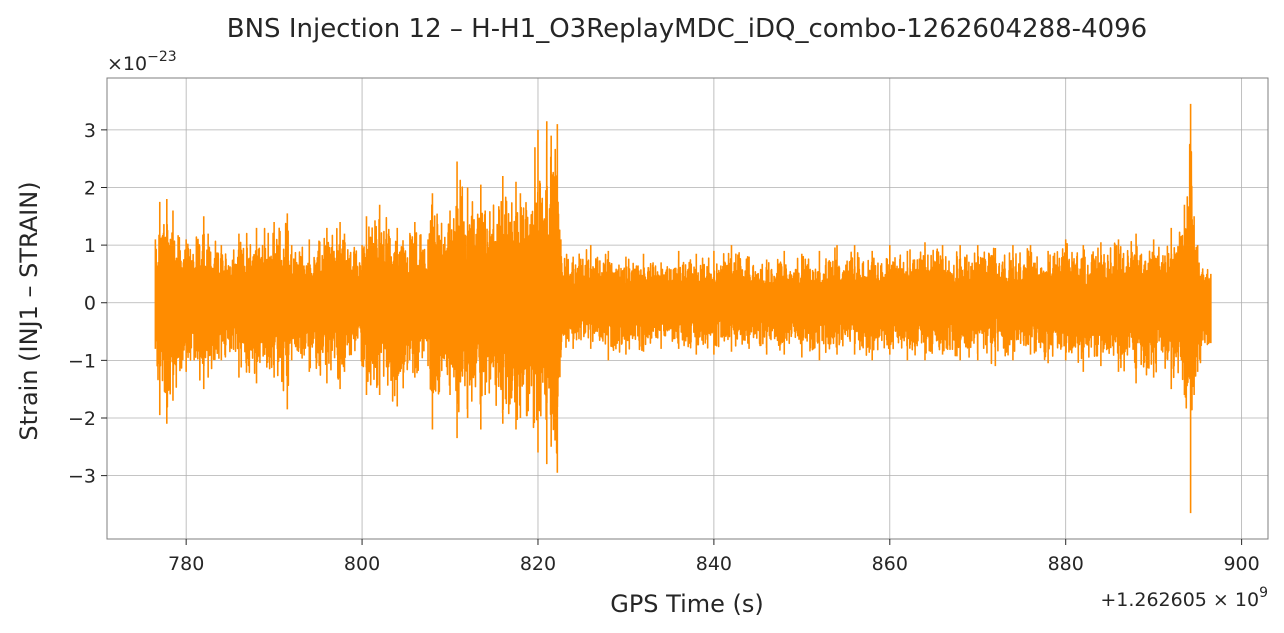 This screenshot has height=633, width=1284. What do you see at coordinates (90, 131) in the screenshot?
I see `y-tick-label: 3` at bounding box center [90, 131].